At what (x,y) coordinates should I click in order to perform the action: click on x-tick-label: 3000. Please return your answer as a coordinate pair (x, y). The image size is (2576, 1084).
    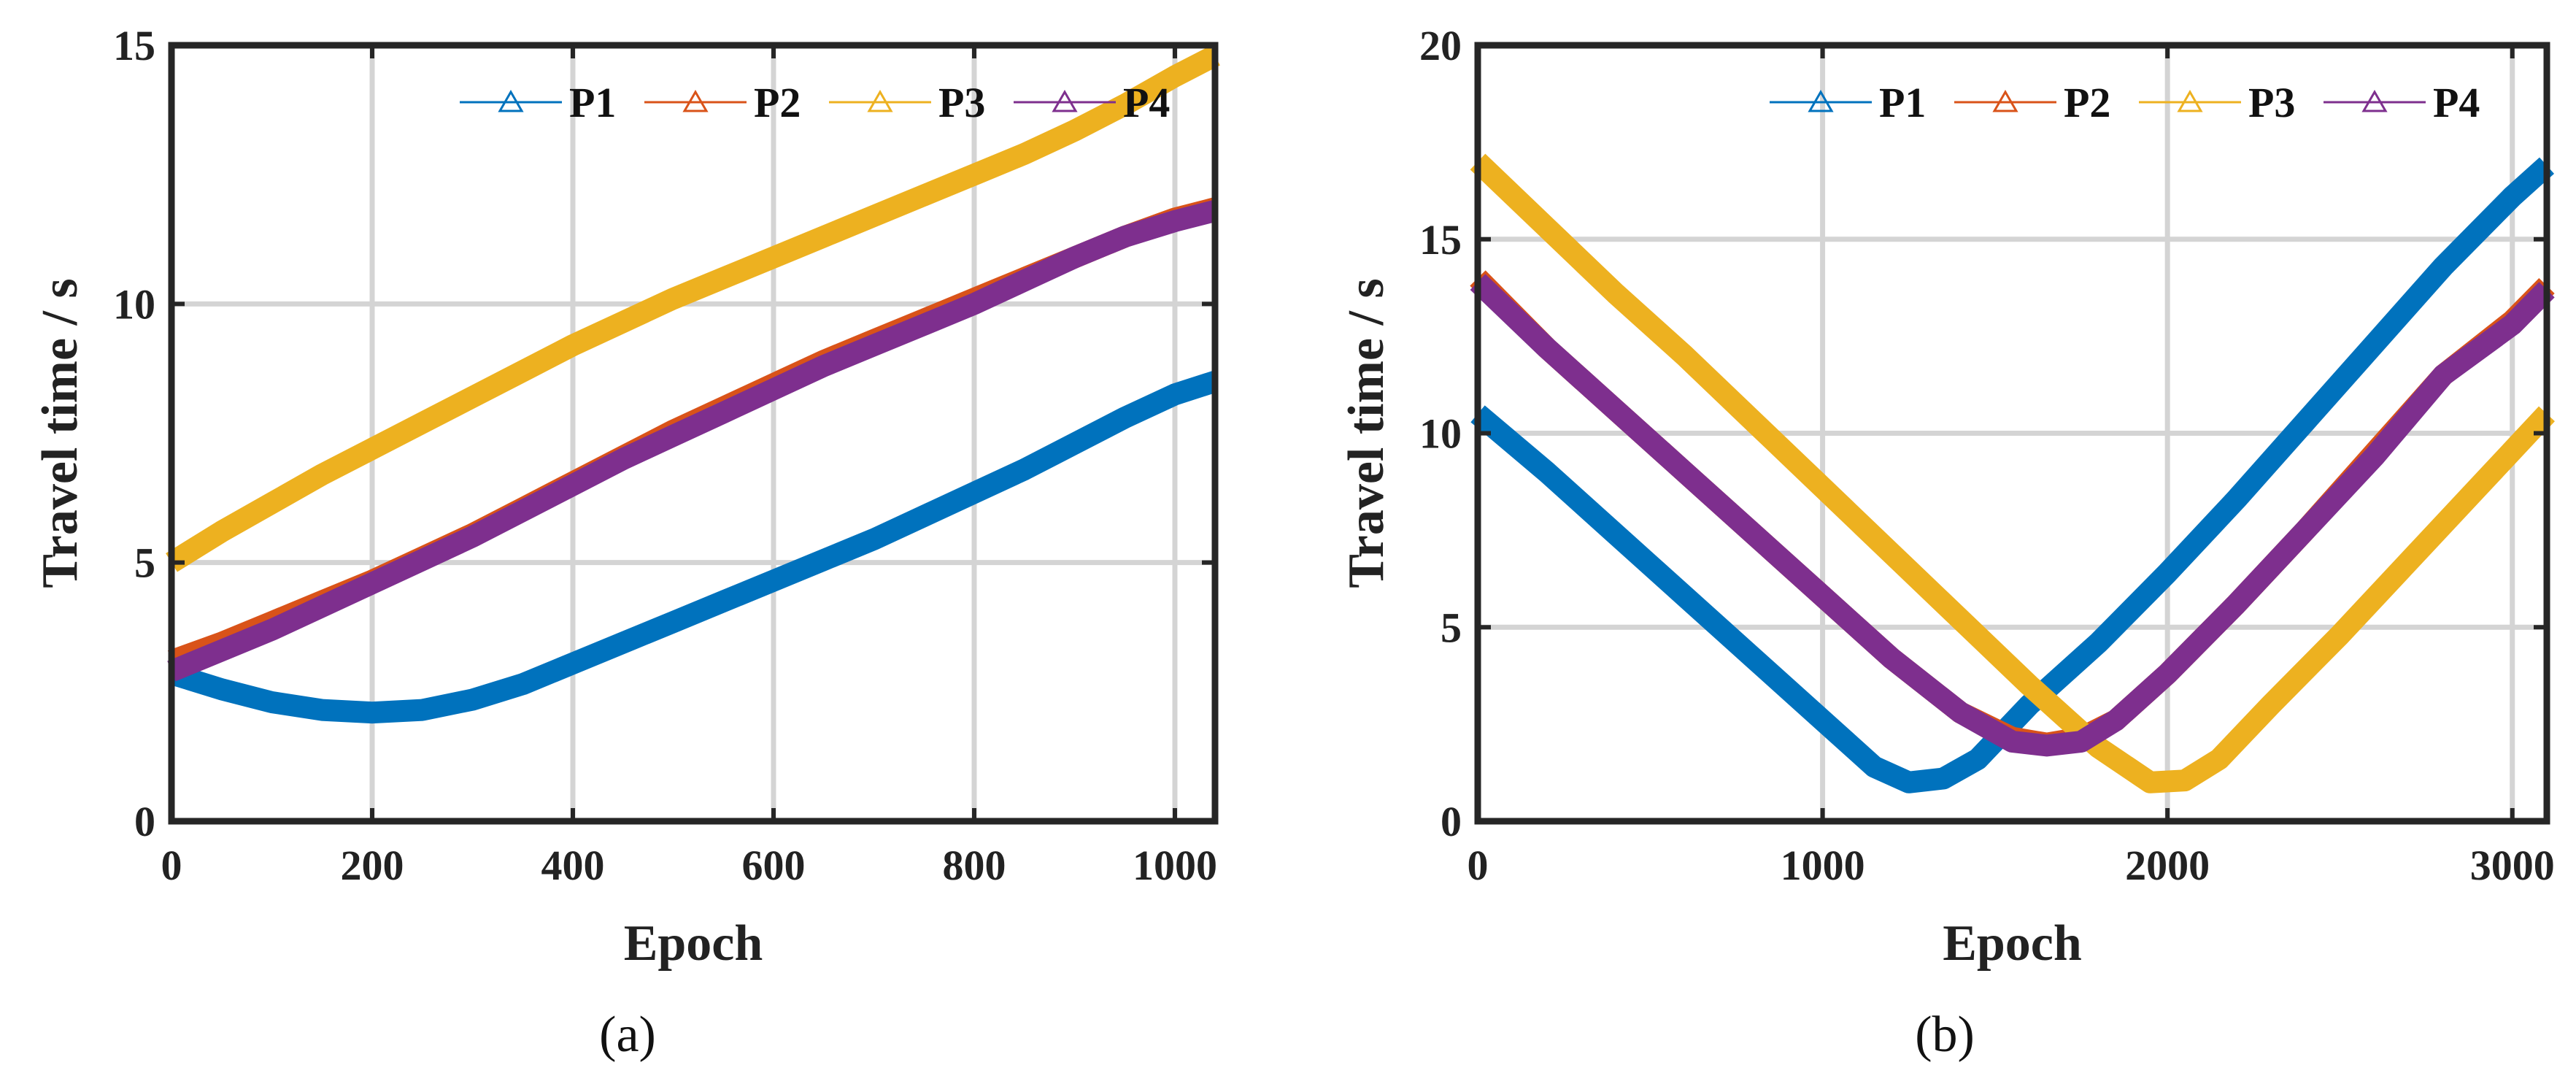
    Looking at the image, I should click on (2512, 865).